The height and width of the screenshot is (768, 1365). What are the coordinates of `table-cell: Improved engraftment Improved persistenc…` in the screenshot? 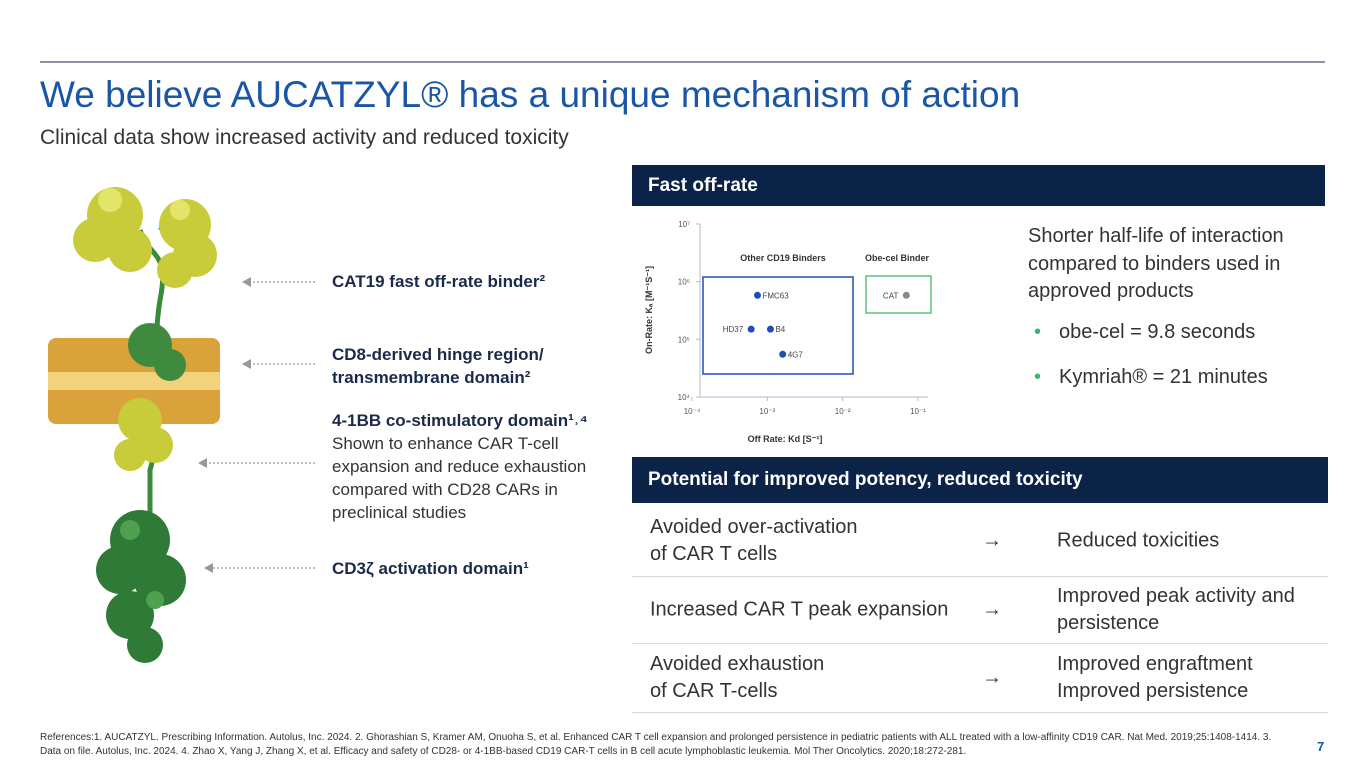 It's located at (1155, 677).